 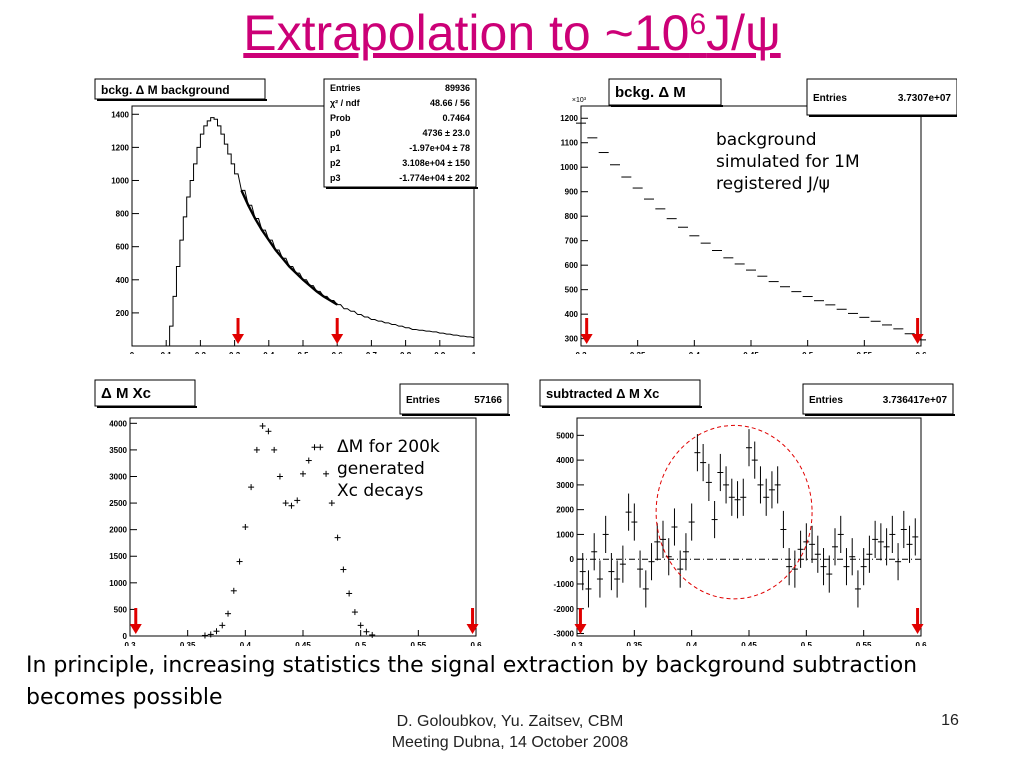 I want to click on x-tick-label: 0.55, so click(x=419, y=643).